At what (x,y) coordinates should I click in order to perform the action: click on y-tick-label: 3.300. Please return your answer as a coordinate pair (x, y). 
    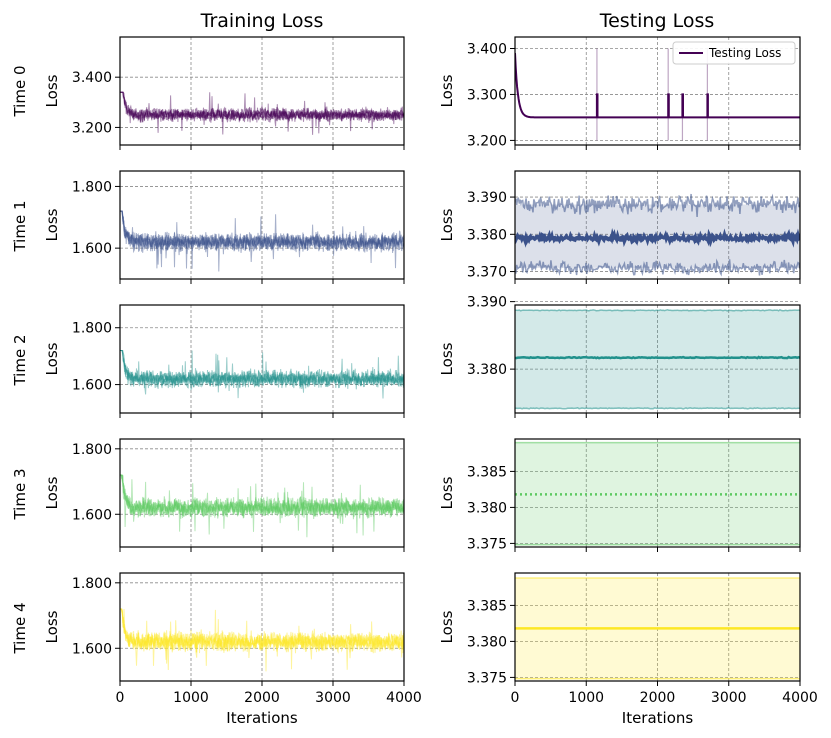
    Looking at the image, I should click on (487, 95).